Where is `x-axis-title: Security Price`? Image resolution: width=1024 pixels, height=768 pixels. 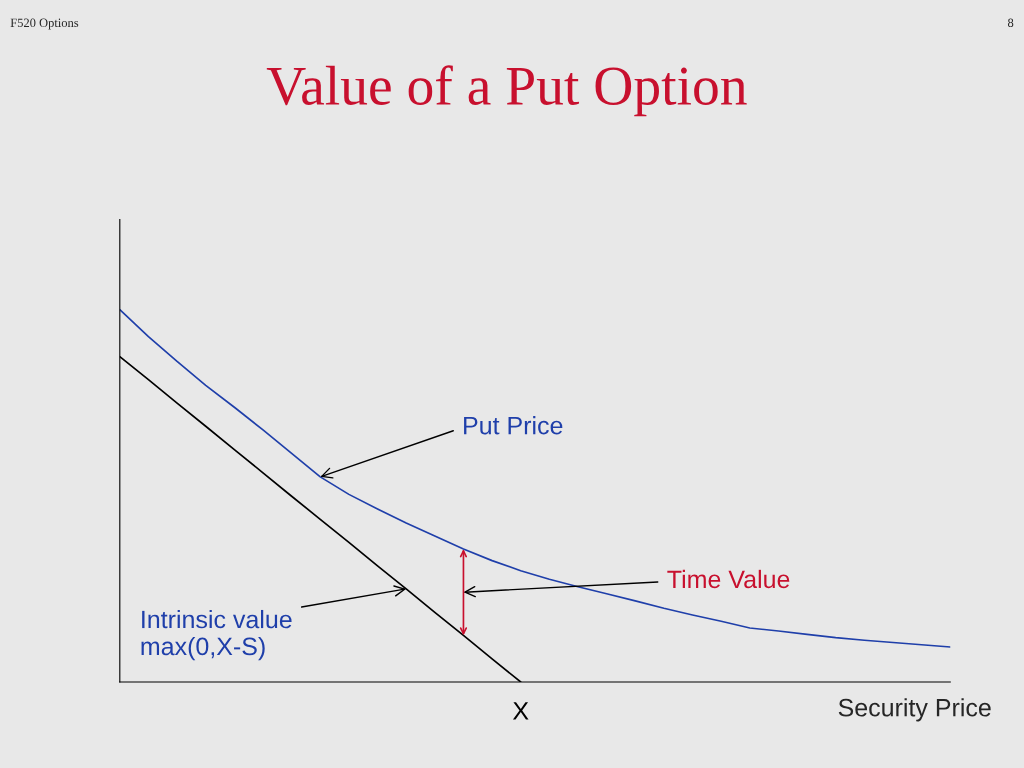
x-axis-title: Security Price is located at coordinates (914, 710).